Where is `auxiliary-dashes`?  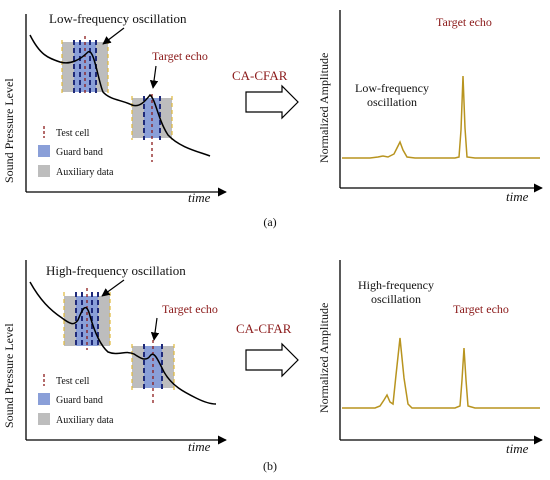 auxiliary-dashes is located at coordinates (117, 90).